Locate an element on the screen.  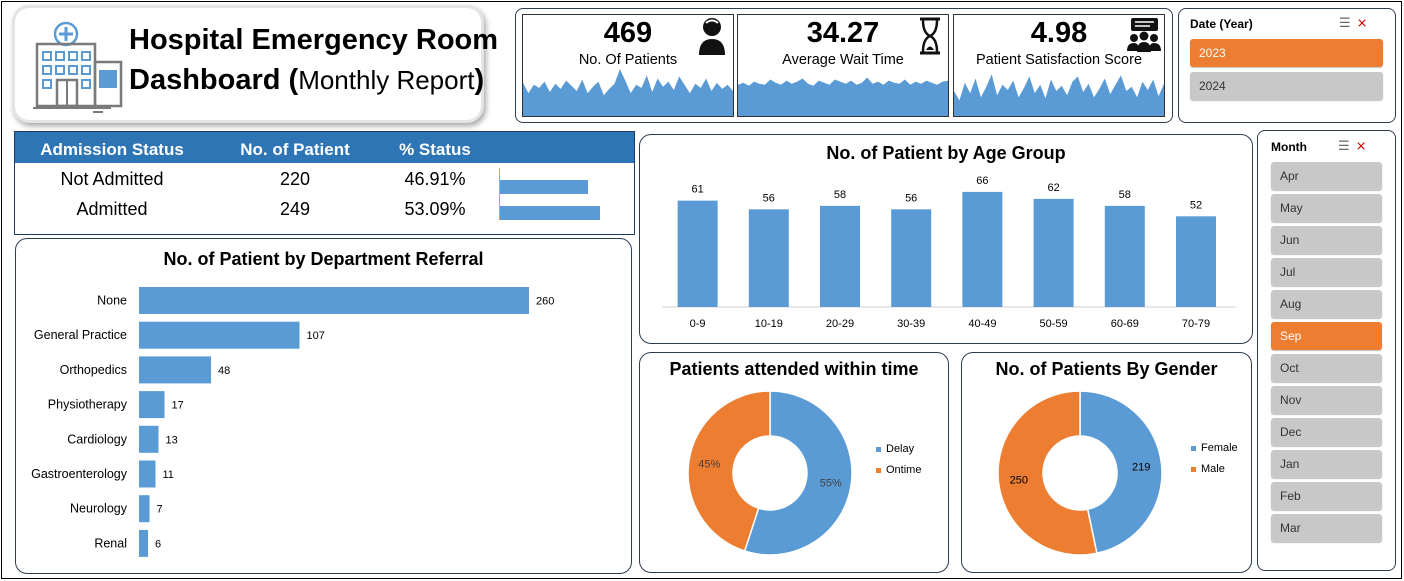
slicer-item-nov: Nov is located at coordinates (1326, 400).